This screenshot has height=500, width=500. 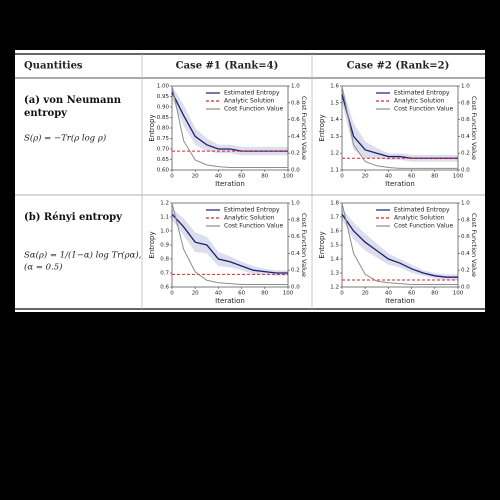 What do you see at coordinates (65, 138) in the screenshot?
I see `formula: S(ρ) = −Tr(ρ log ρ)` at bounding box center [65, 138].